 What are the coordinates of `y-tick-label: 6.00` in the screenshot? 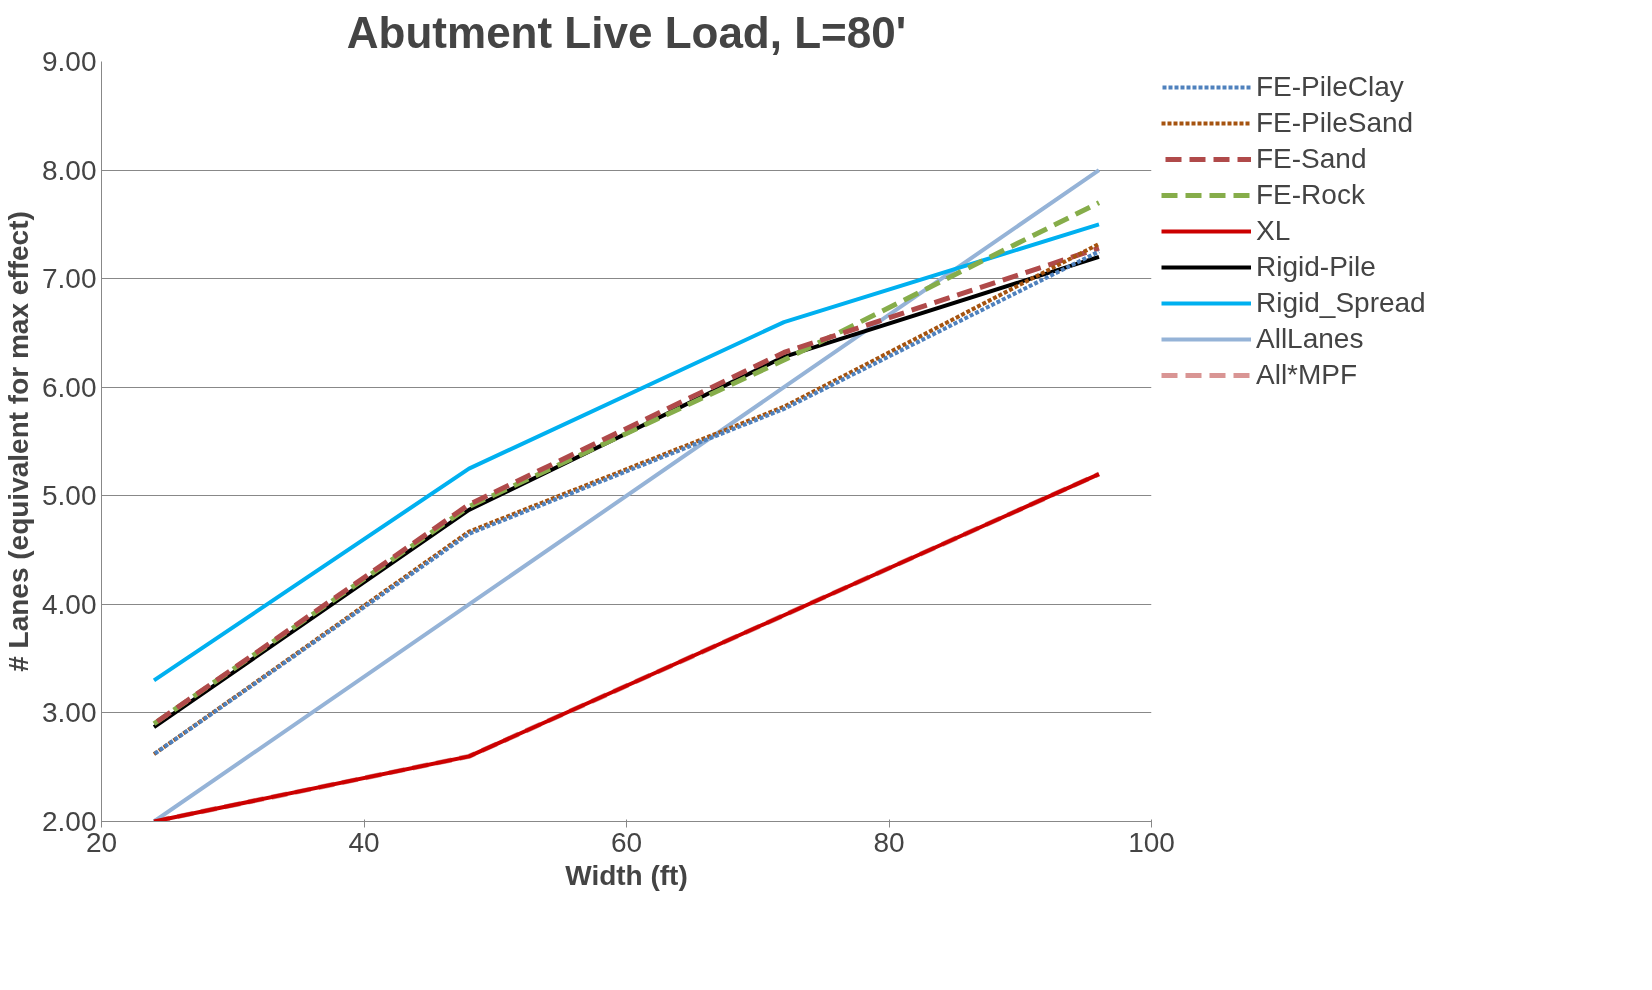 It's located at (69, 387).